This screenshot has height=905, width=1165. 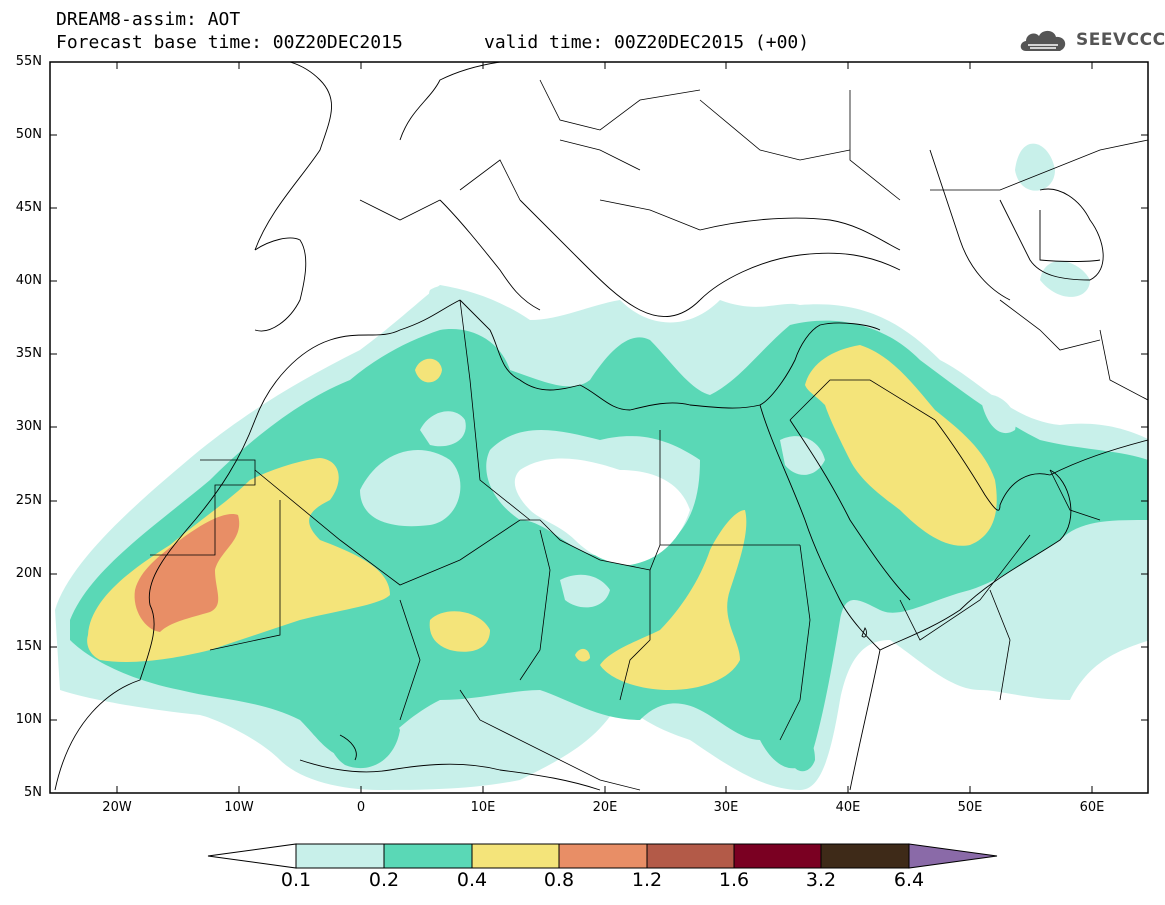 What do you see at coordinates (970, 807) in the screenshot?
I see `lon-label-50e: 50E` at bounding box center [970, 807].